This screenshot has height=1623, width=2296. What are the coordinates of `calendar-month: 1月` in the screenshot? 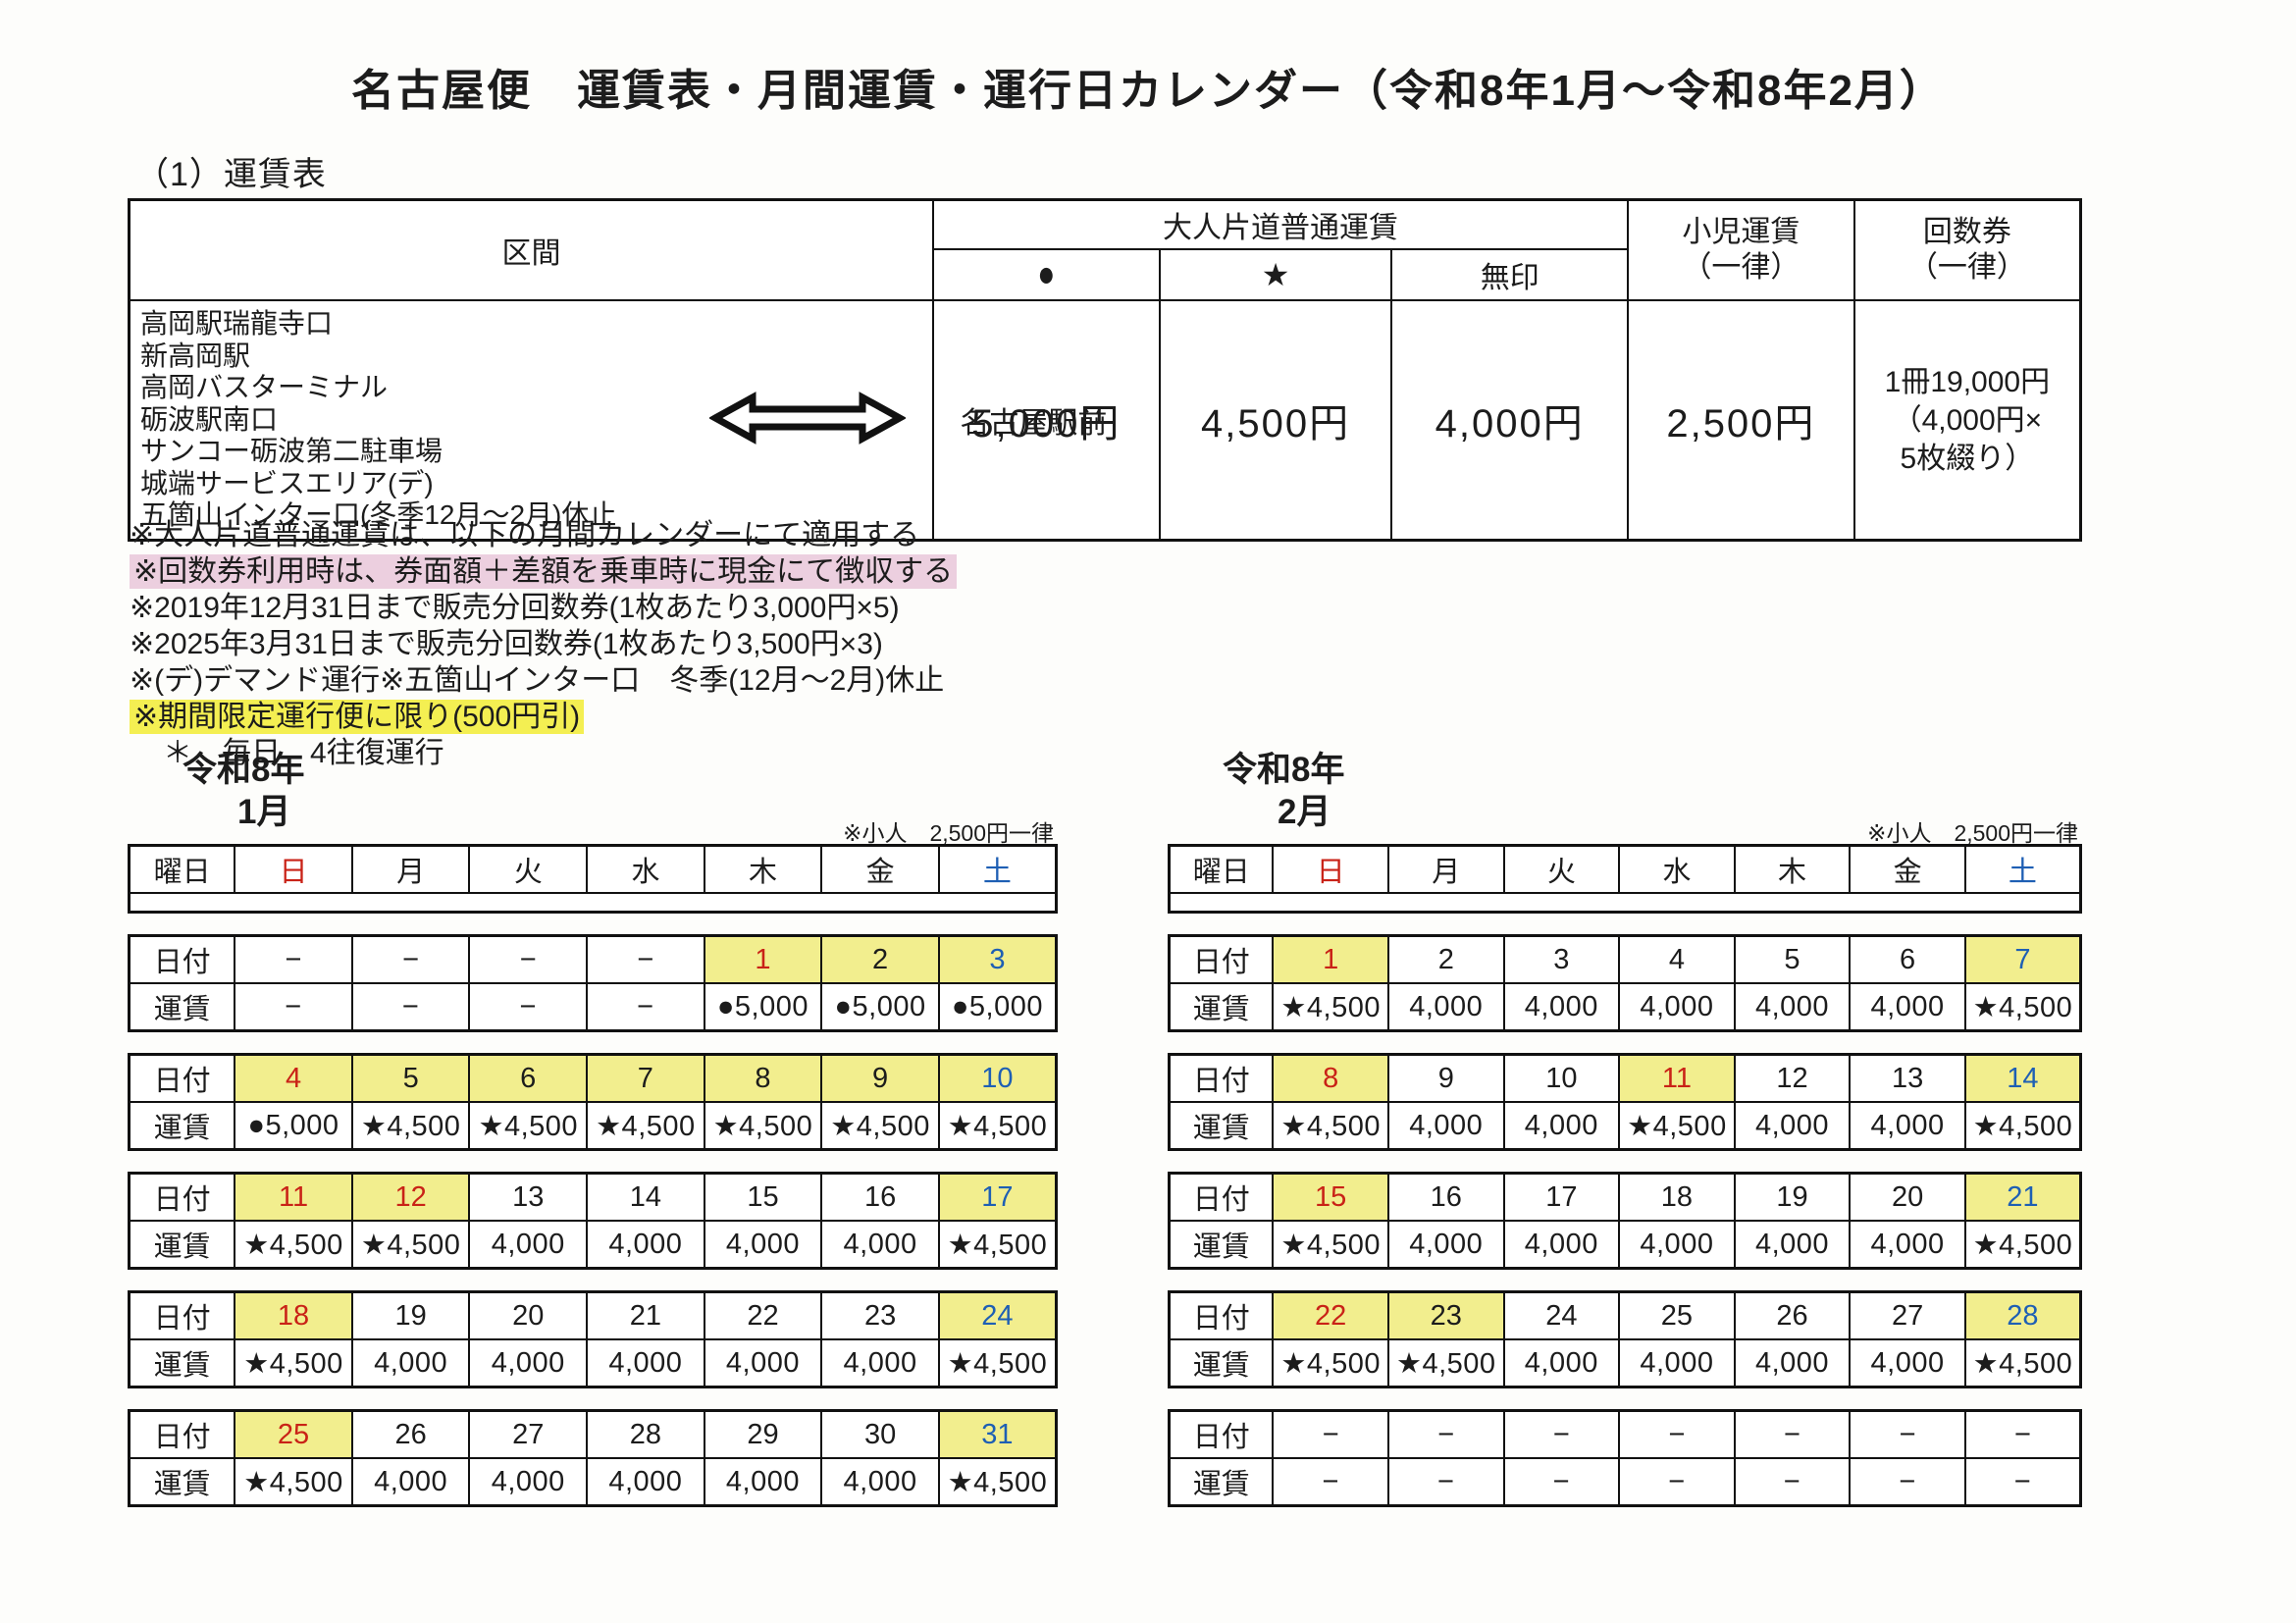 It's located at (264, 812).